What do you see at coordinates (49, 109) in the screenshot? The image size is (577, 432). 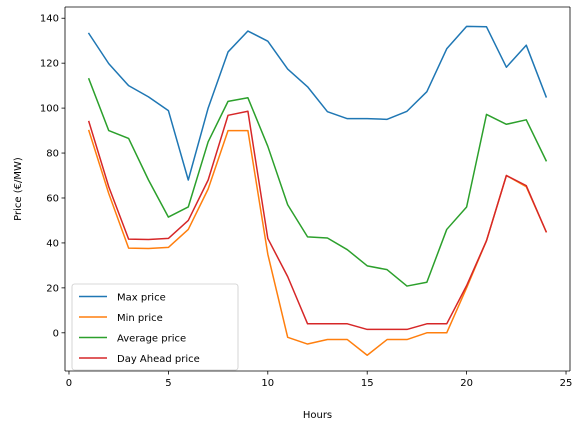 I see `y-tick-label: 100` at bounding box center [49, 109].